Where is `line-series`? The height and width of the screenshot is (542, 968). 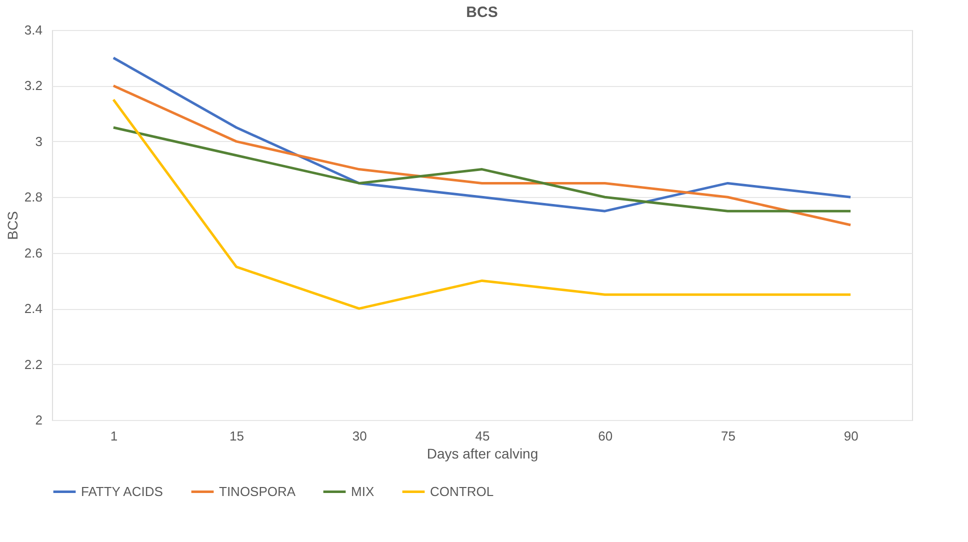 line-series is located at coordinates (482, 169).